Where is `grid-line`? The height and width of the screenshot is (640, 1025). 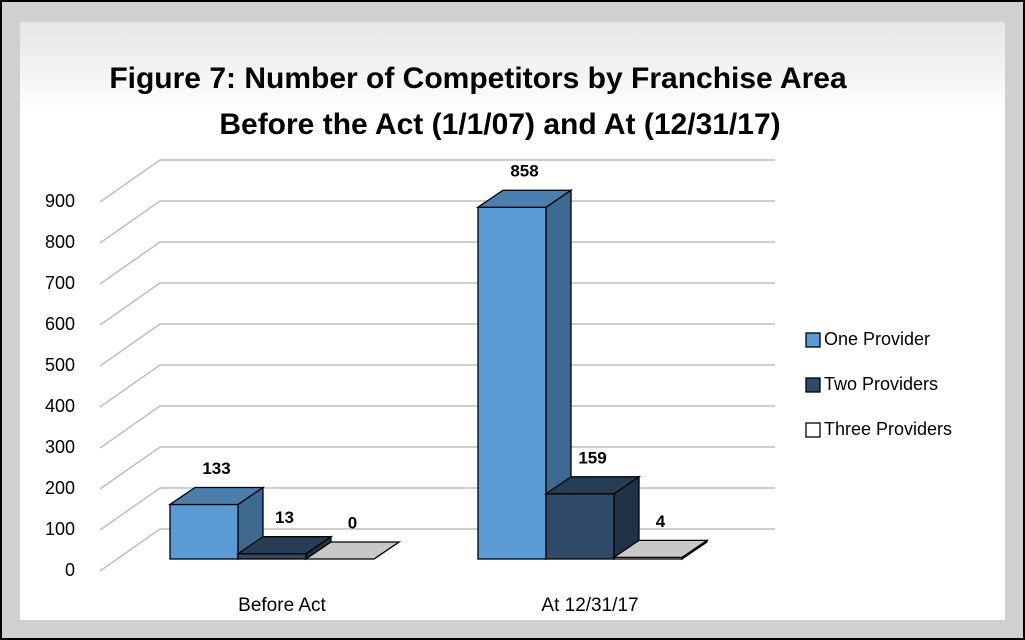
grid-line is located at coordinates (437, 181).